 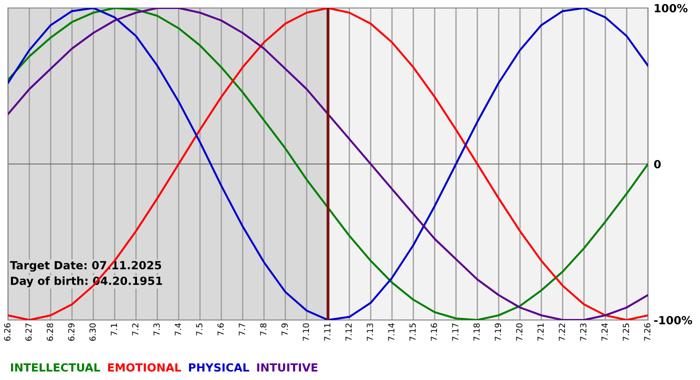 What do you see at coordinates (561, 332) in the screenshot?
I see `x-tick-label: 7.22` at bounding box center [561, 332].